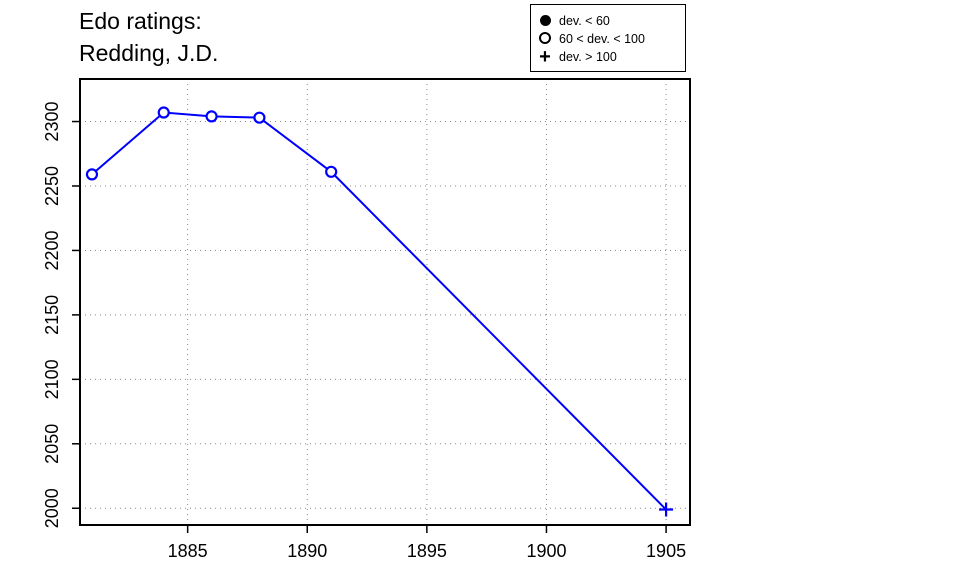 The height and width of the screenshot is (576, 960). Describe the element at coordinates (52, 186) in the screenshot. I see `y-tick-label: 2250` at that location.